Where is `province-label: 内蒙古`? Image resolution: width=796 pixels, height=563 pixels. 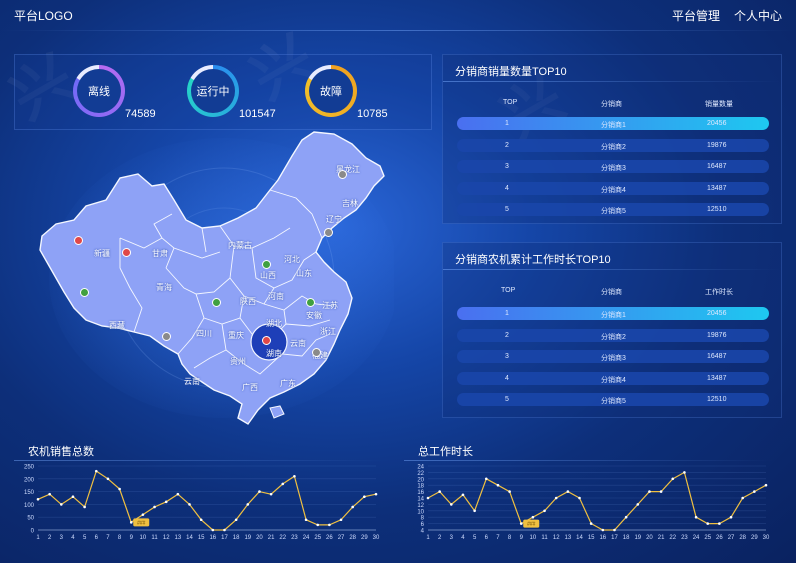
province-label: 内蒙古 is located at coordinates (240, 245).